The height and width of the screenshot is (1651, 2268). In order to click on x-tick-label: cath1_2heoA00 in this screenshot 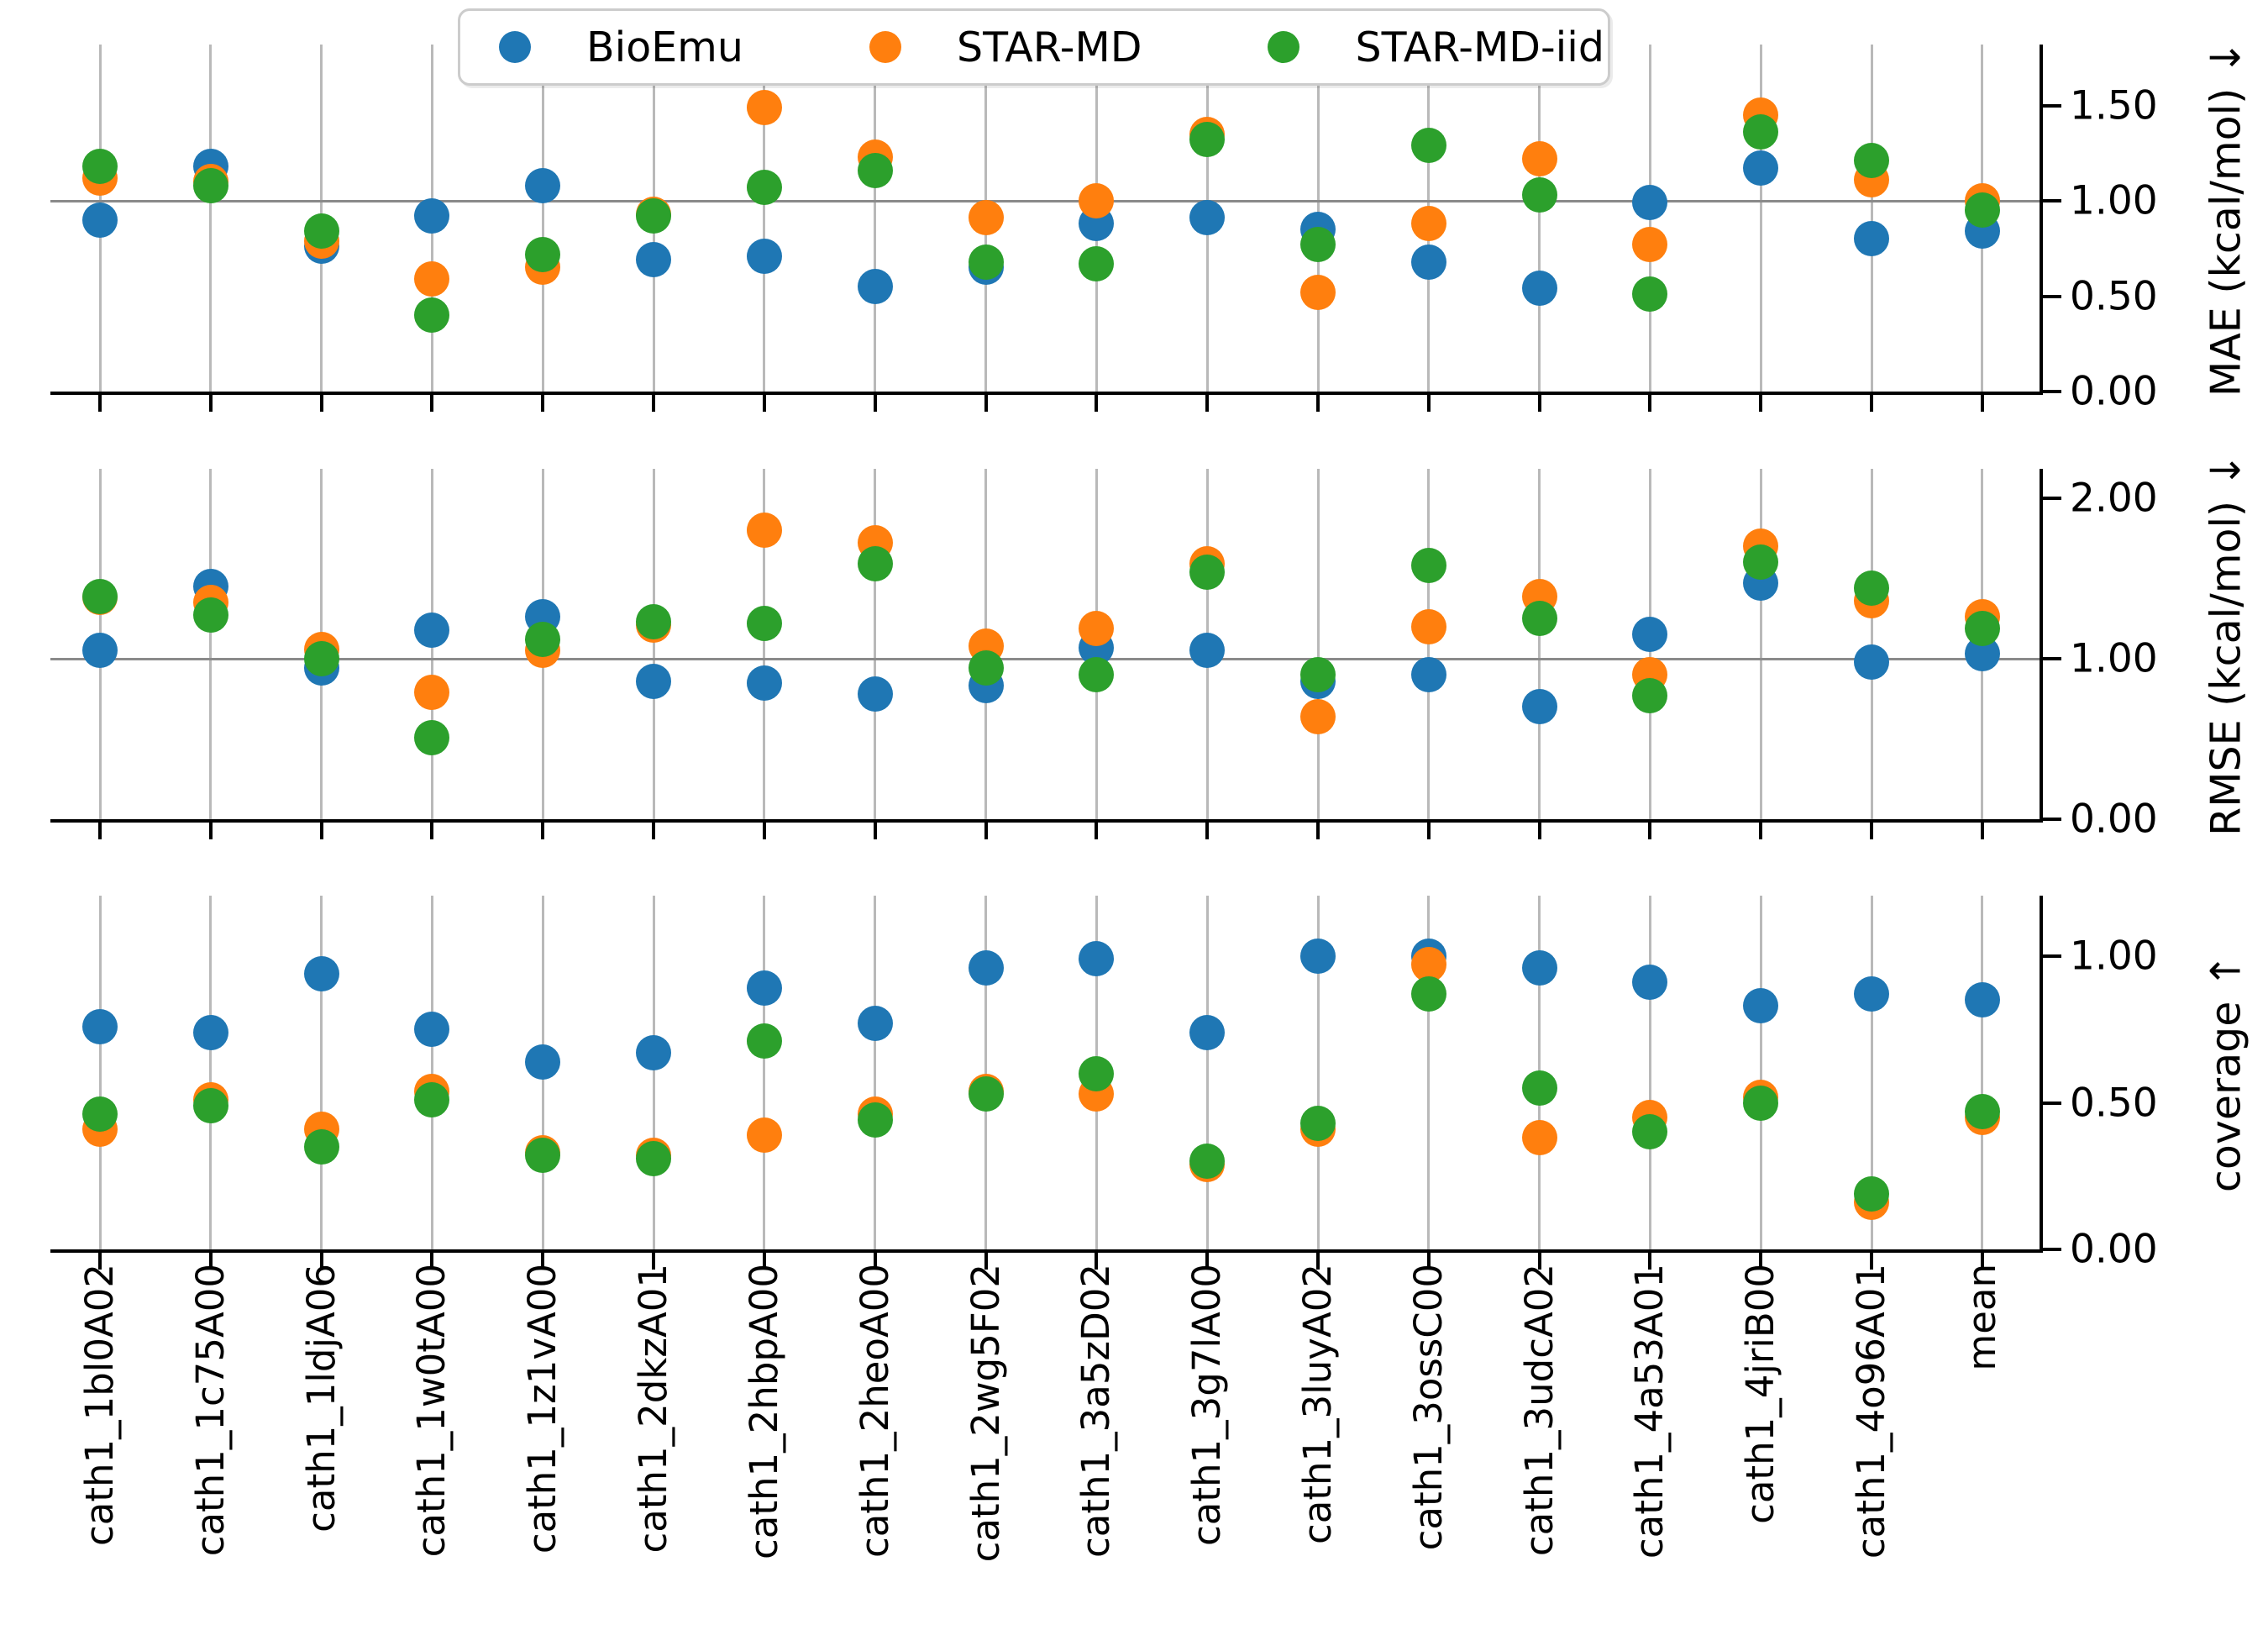, I will do `click(874, 1411)`.